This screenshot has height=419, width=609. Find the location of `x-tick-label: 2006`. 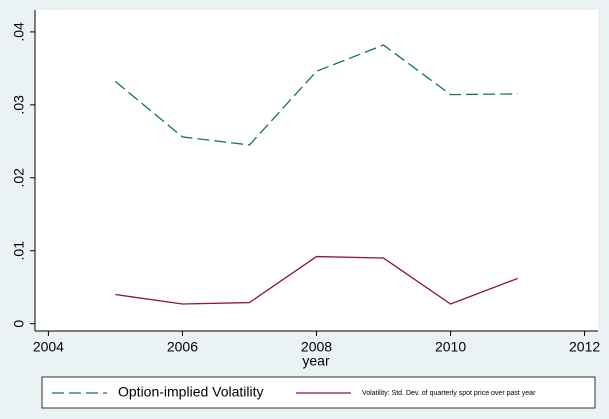

x-tick-label: 2006 is located at coordinates (182, 347).